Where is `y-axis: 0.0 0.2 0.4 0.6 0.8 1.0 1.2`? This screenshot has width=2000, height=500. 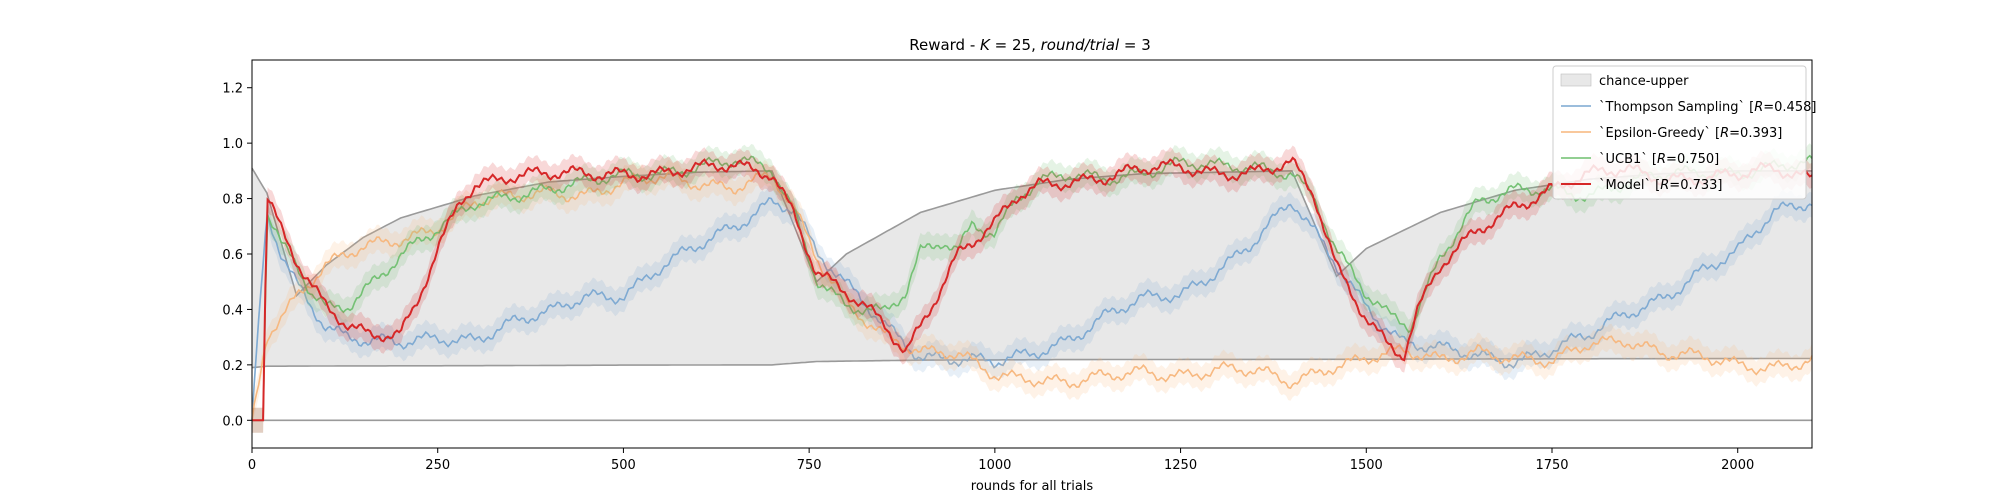
y-axis: 0.0 0.2 0.4 0.6 0.8 1.0 1.2 is located at coordinates (237, 255).